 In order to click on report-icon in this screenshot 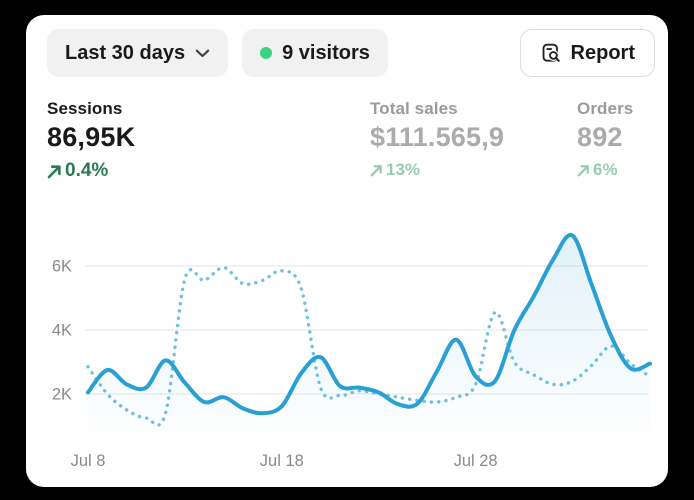, I will do `click(551, 52)`.